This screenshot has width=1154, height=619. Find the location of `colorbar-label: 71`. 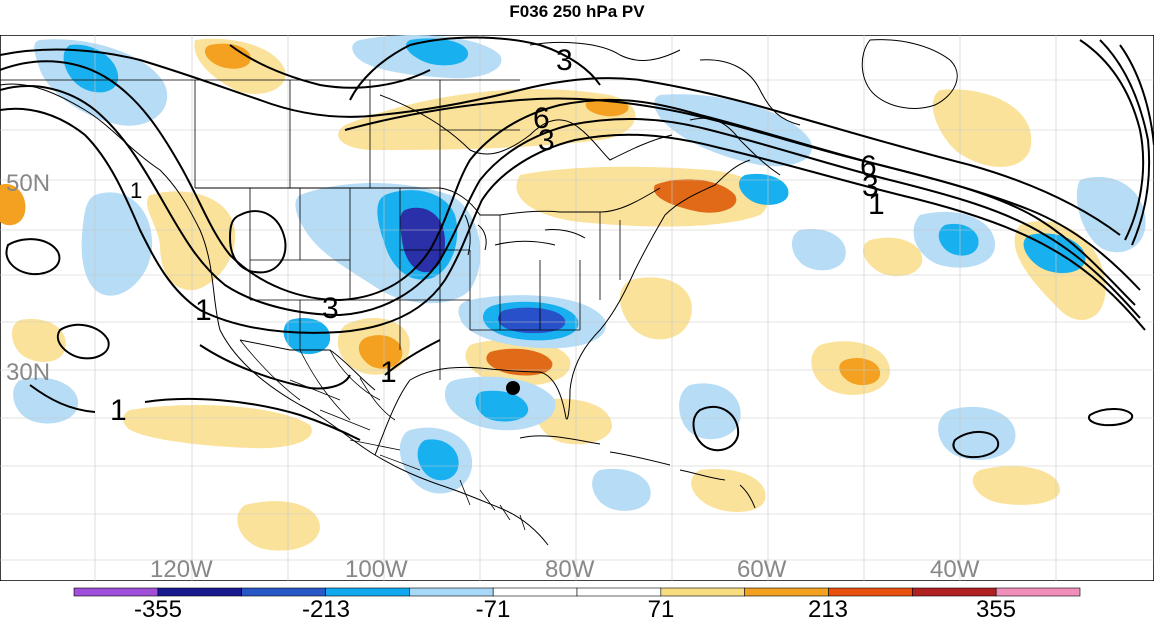

colorbar-label: 71 is located at coordinates (661, 607).